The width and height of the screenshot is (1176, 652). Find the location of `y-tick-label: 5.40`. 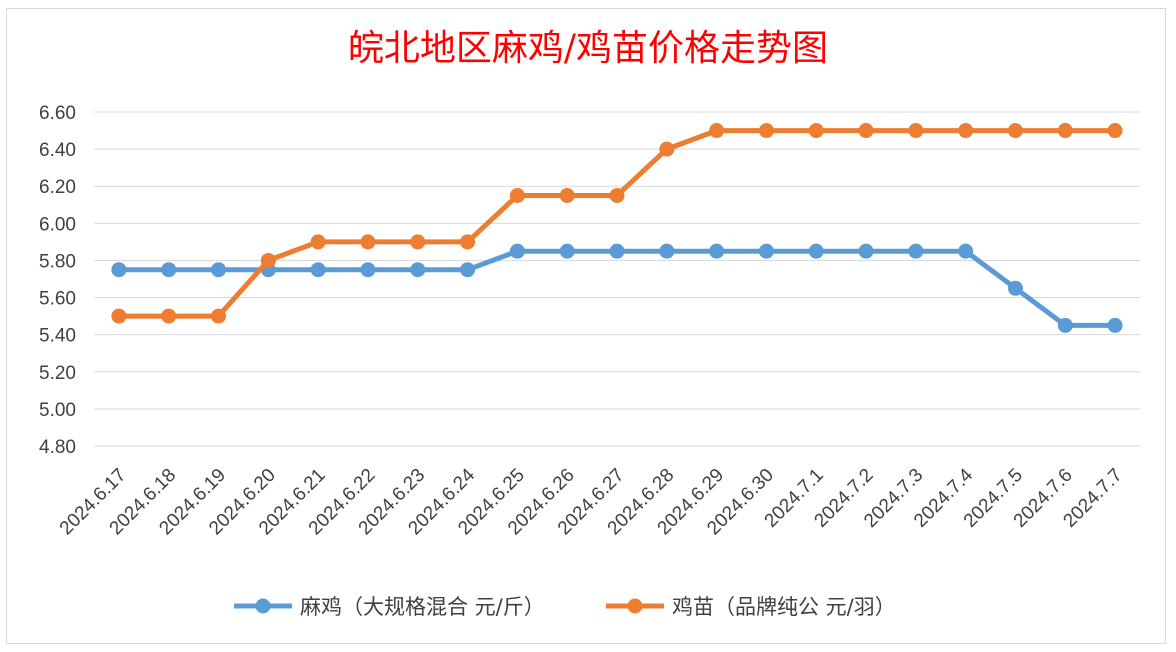

y-tick-label: 5.40 is located at coordinates (57, 336).